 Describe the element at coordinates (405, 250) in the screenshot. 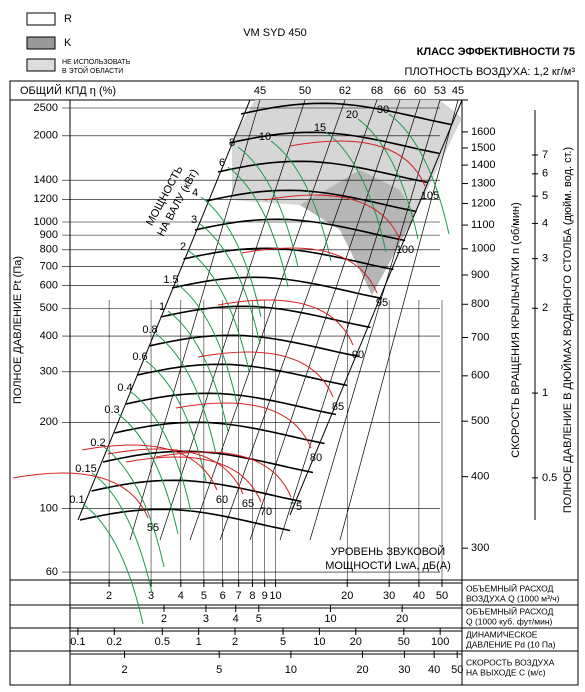

I see `sound-value: 100` at that location.